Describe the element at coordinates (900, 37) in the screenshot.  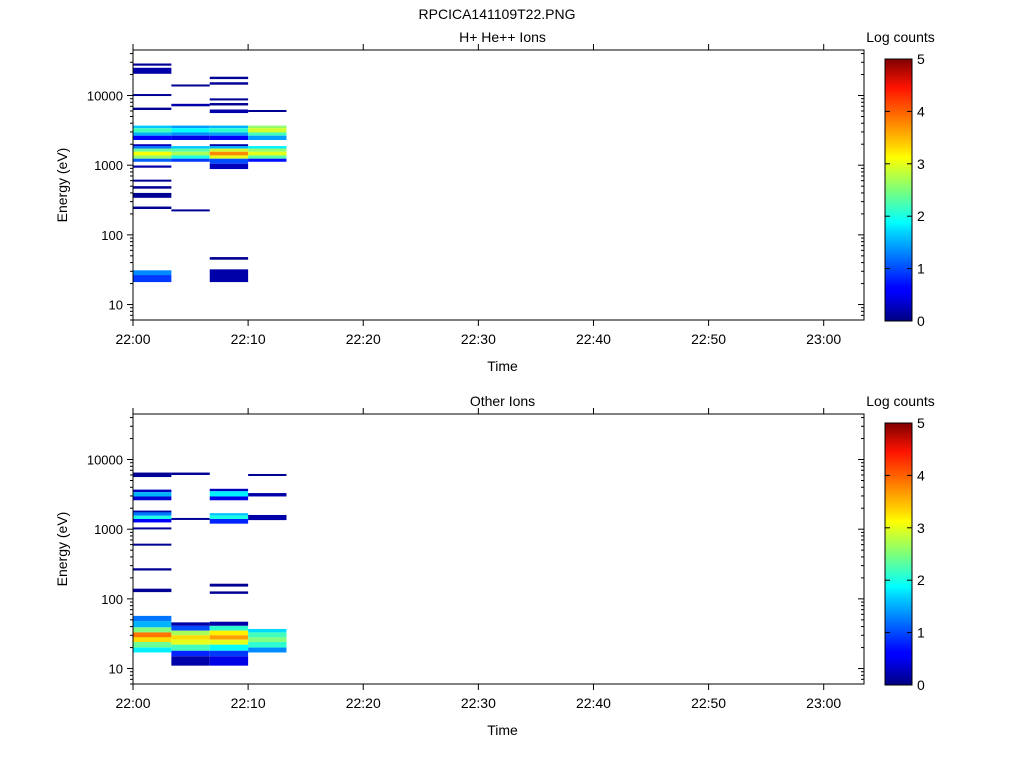
I see `colorbar-label: Log counts` at that location.